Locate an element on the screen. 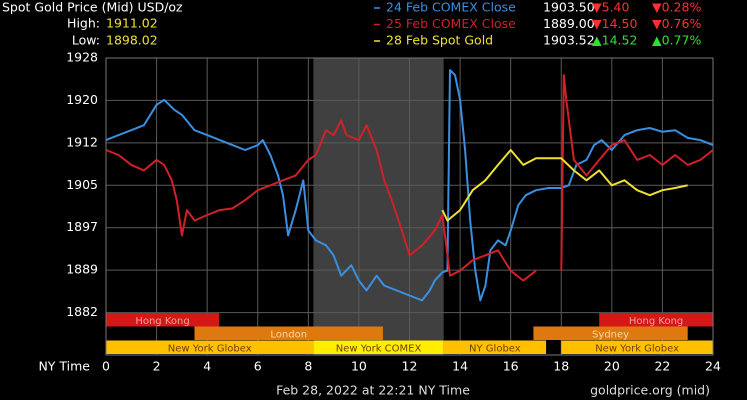 Image resolution: width=747 pixels, height=400 pixels. legend-close: 1903.50 is located at coordinates (569, 7).